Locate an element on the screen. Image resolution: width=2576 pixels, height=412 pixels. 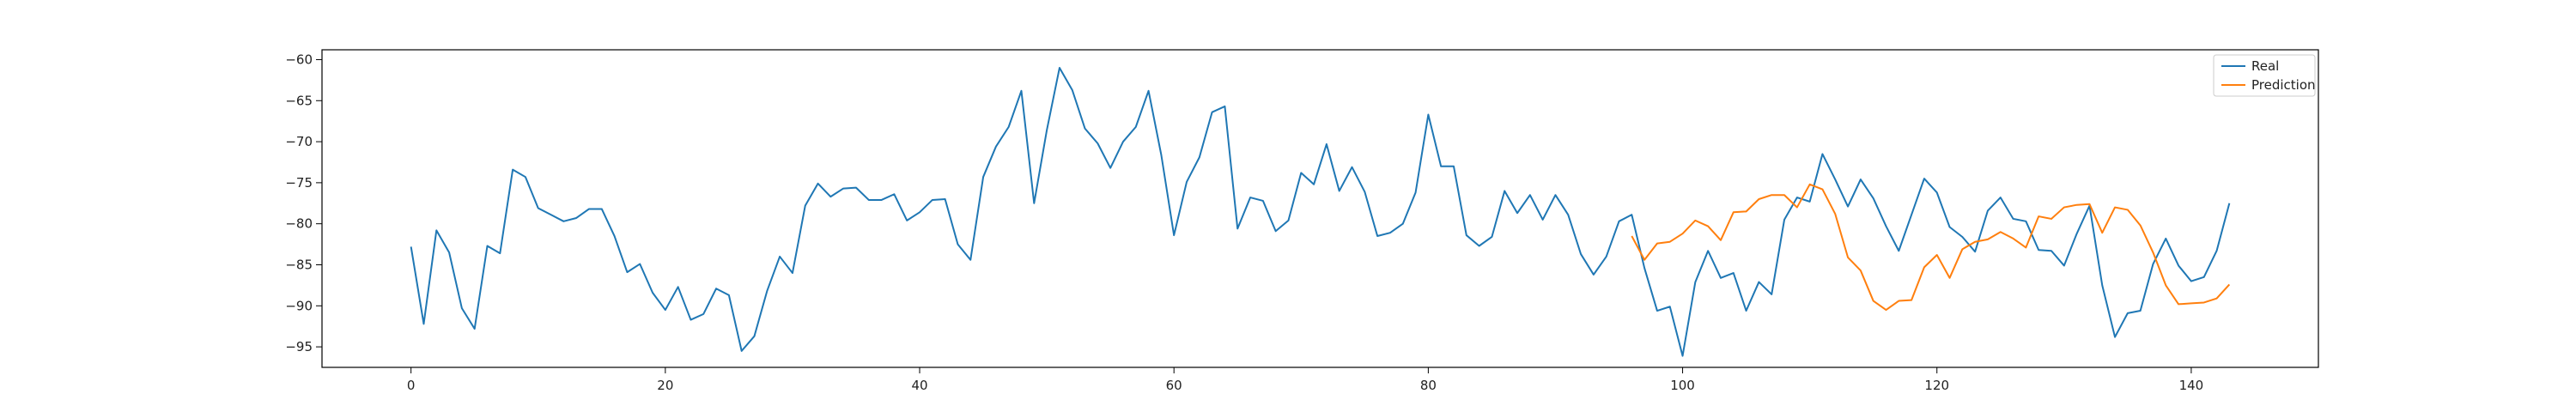
y-tick-label: −60 is located at coordinates (299, 59).